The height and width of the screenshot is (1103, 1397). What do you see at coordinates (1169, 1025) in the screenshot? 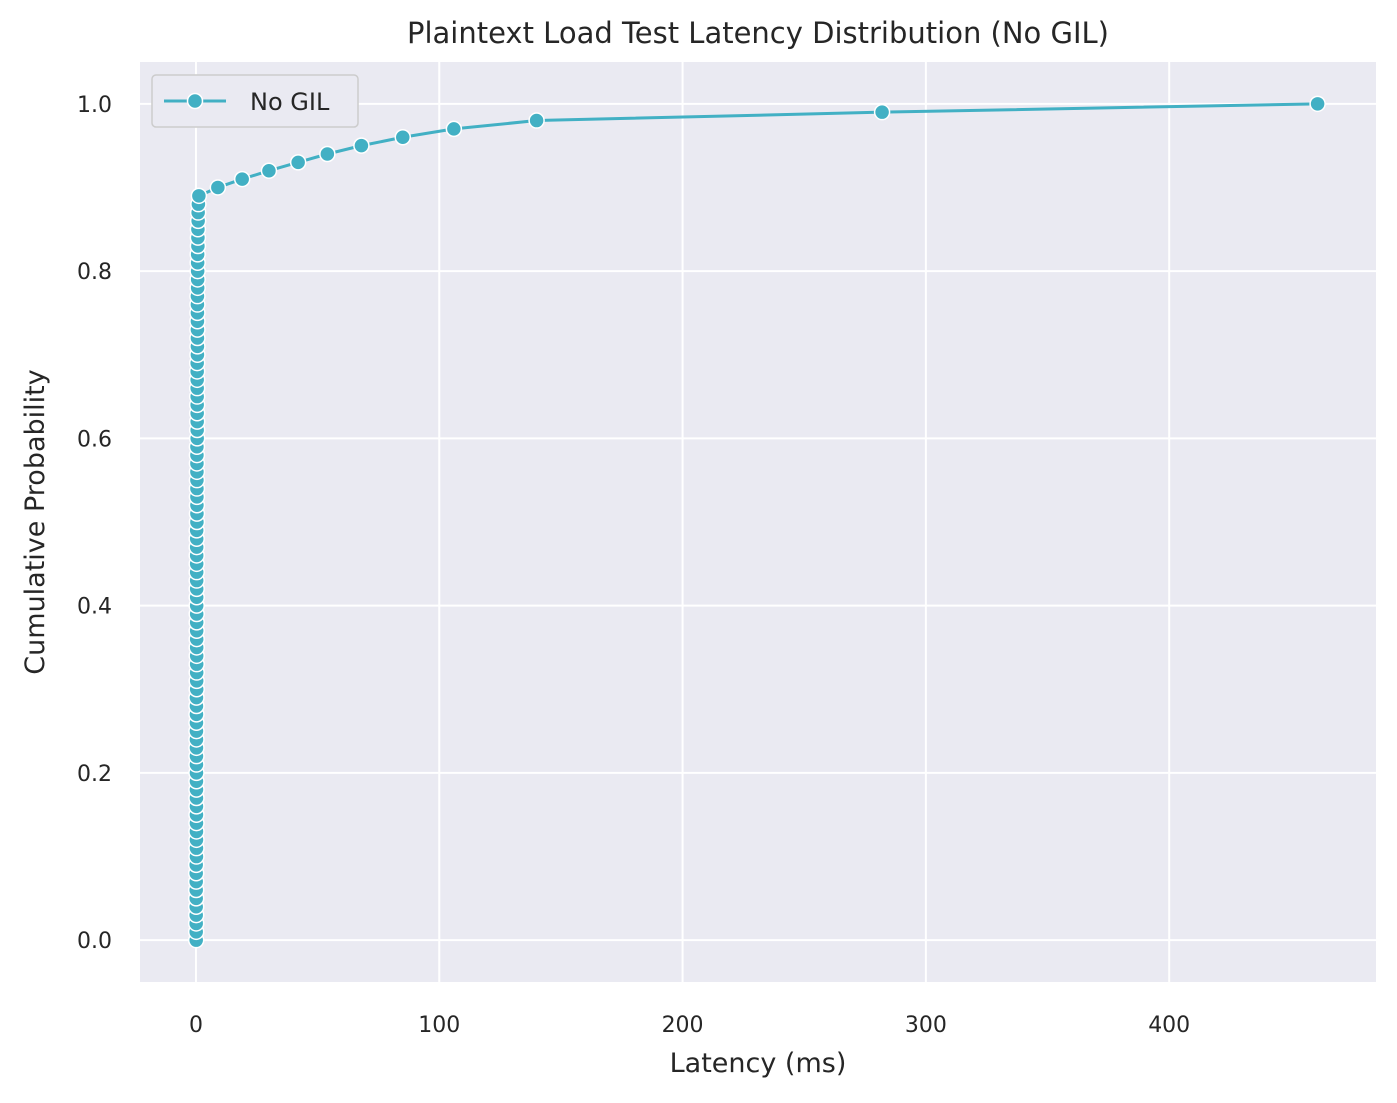
I see `x-tick-label: 400` at bounding box center [1169, 1025].